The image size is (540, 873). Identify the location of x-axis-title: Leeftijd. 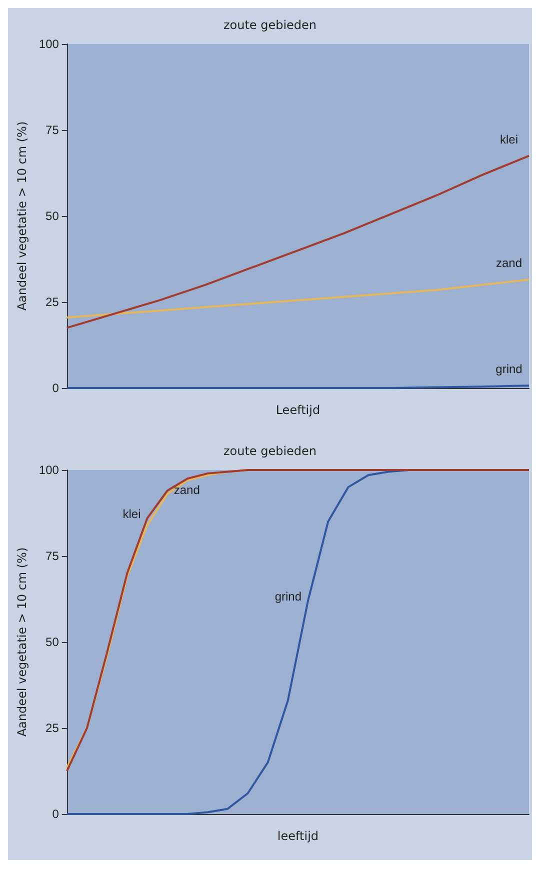
(298, 410).